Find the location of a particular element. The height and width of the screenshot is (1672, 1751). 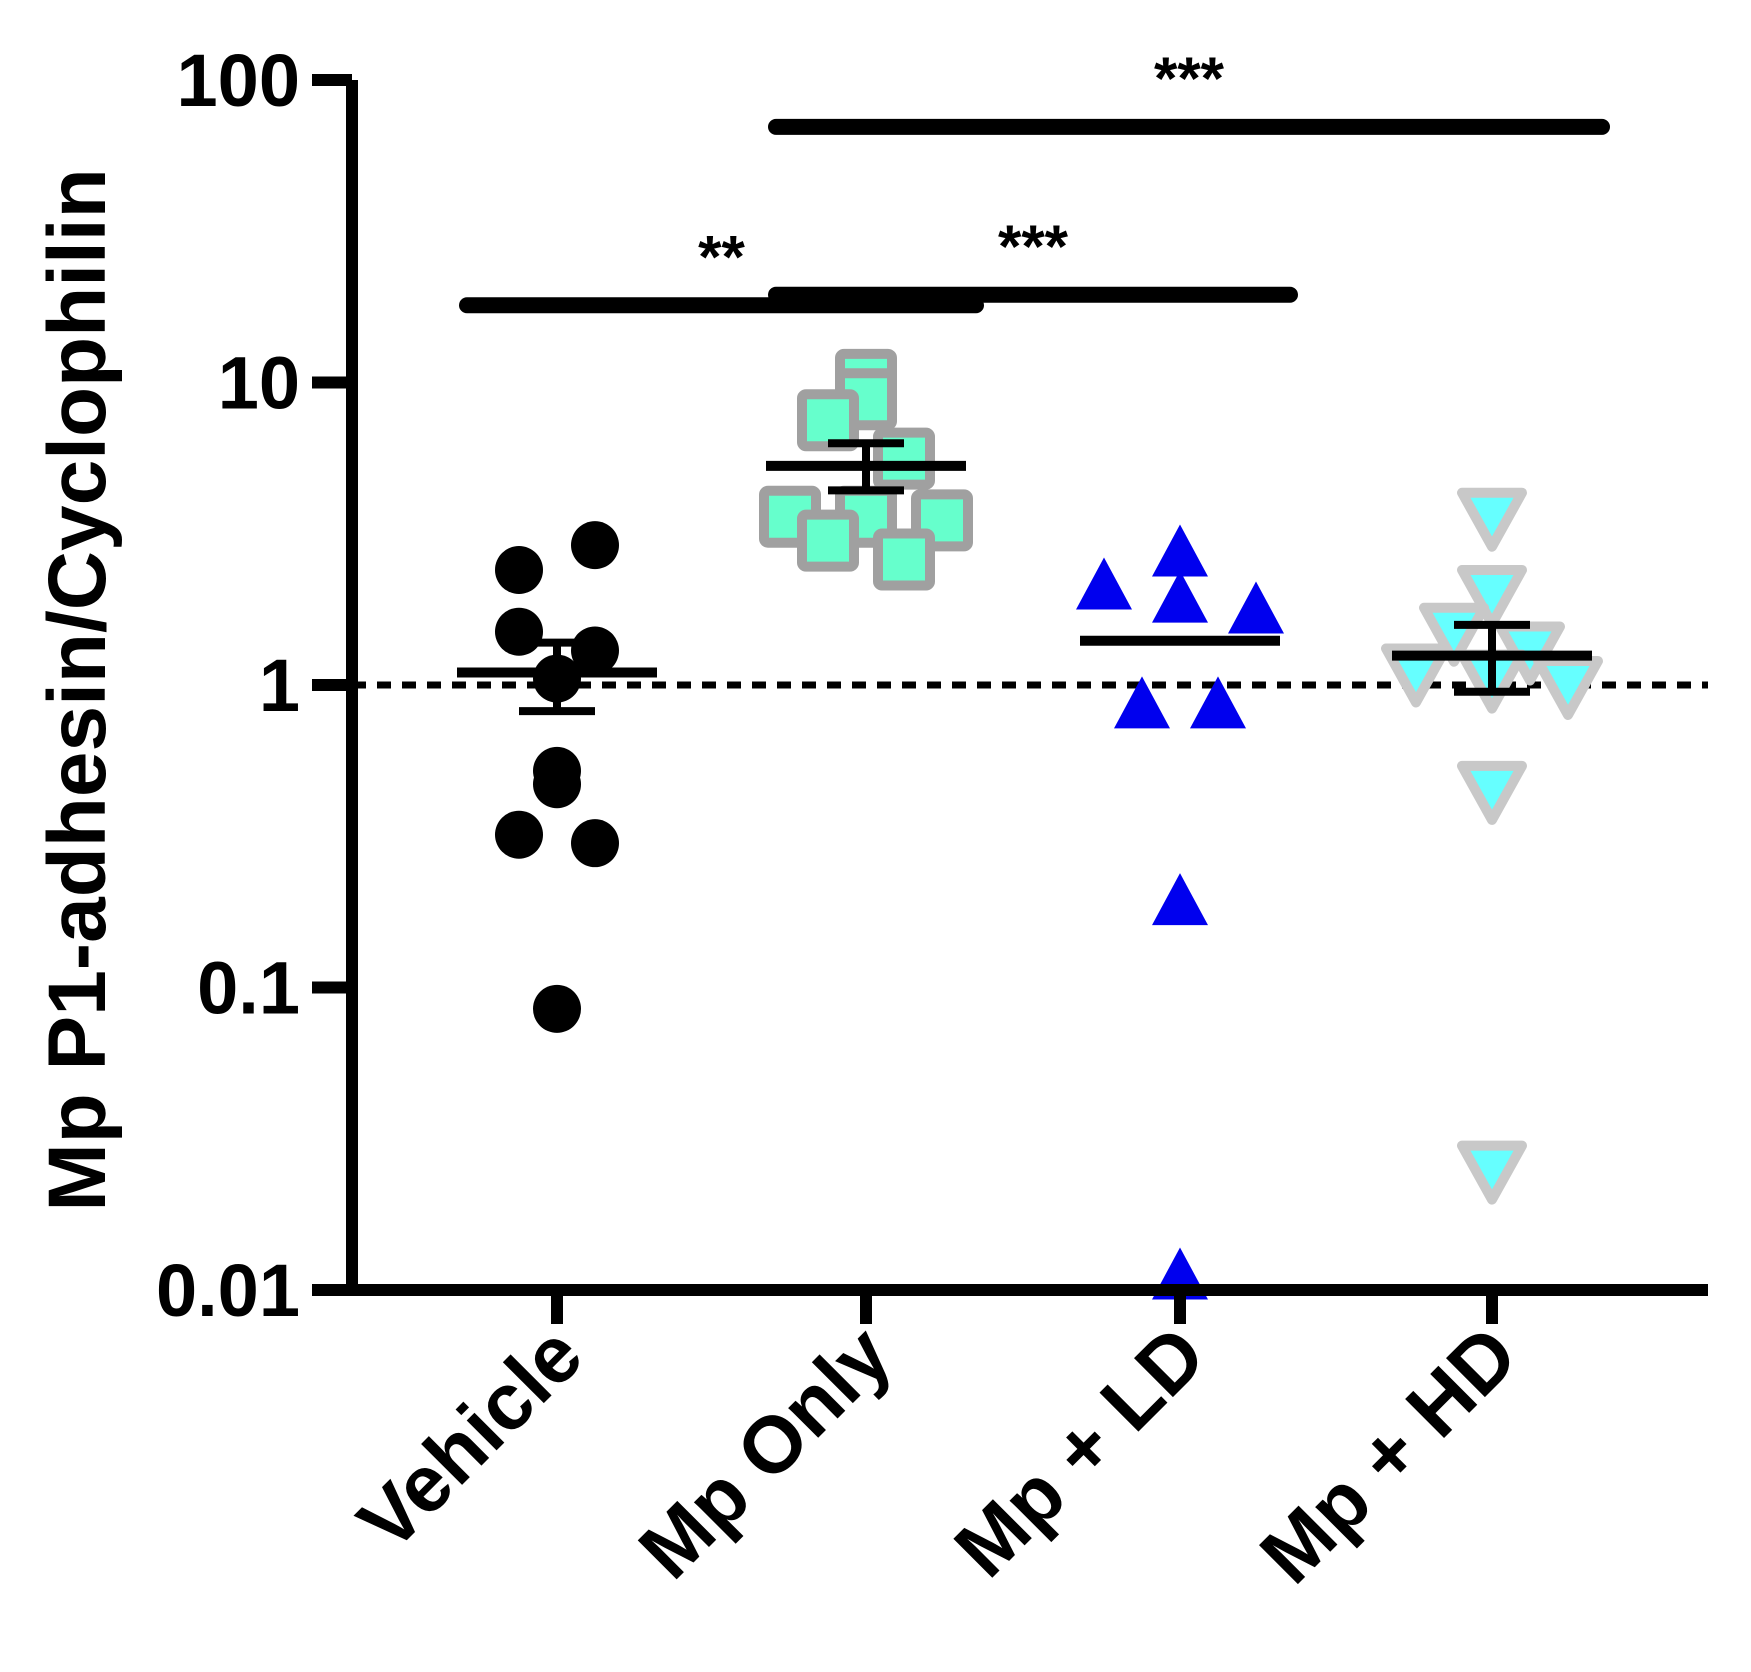

y-tick-label: 10 is located at coordinates (259, 383).